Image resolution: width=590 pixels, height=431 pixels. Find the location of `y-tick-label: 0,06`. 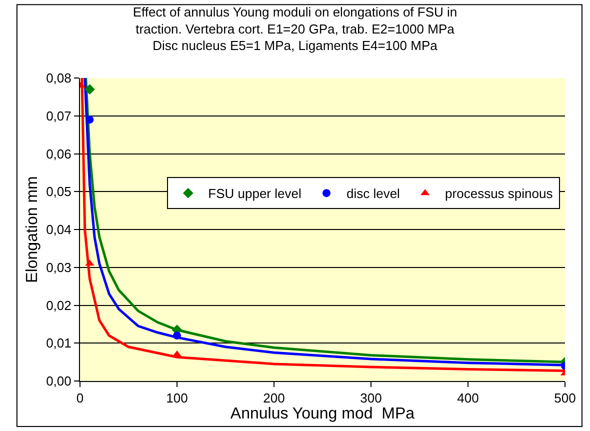

y-tick-label: 0,06 is located at coordinates (59, 154).